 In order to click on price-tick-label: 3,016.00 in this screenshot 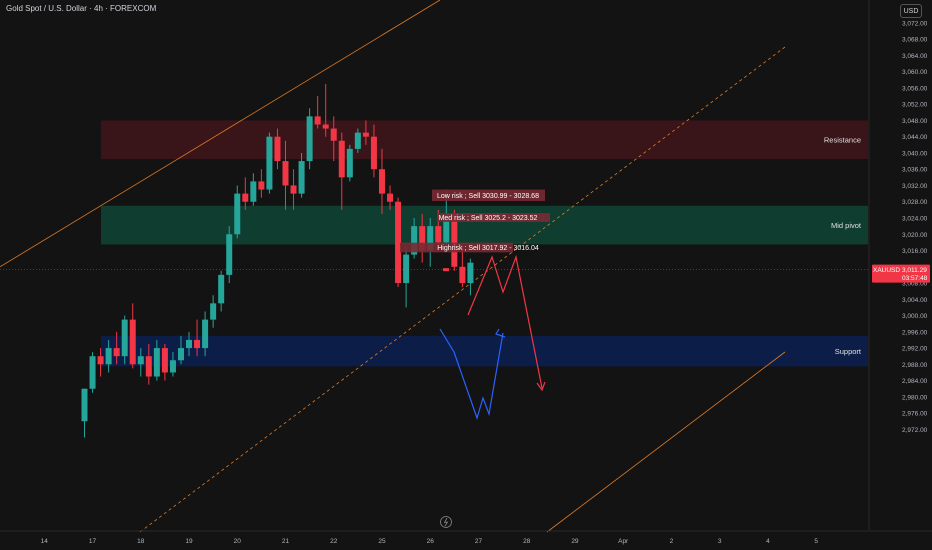, I will do `click(915, 251)`.